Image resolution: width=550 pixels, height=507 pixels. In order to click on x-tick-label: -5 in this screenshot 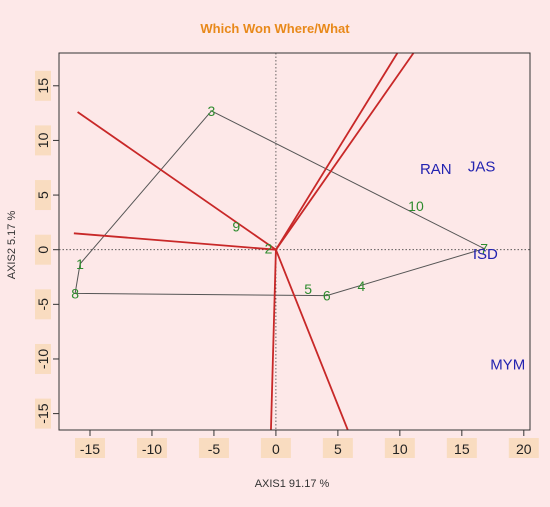, I will do `click(214, 449)`.